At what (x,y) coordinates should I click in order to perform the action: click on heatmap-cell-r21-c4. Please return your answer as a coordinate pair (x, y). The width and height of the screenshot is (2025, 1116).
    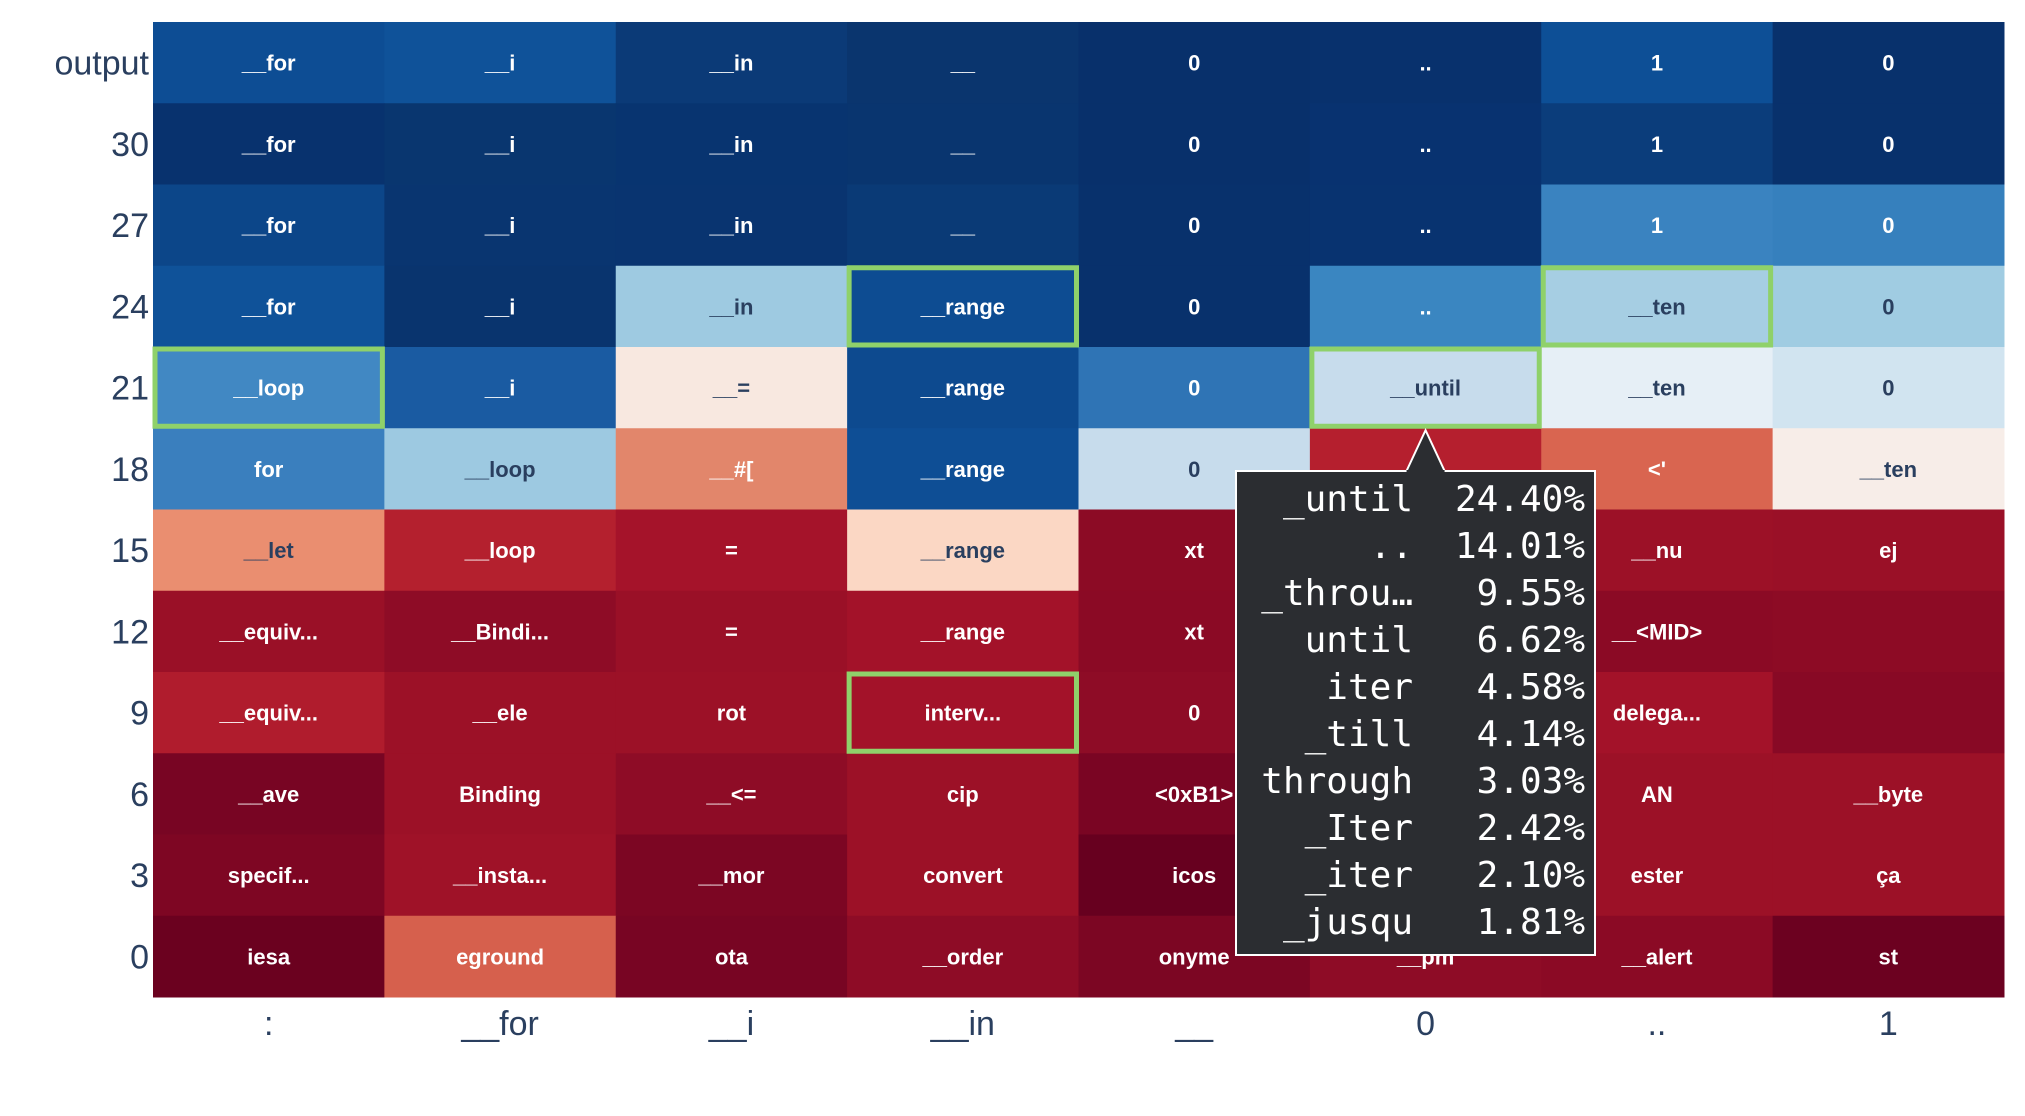
    Looking at the image, I should click on (1194, 388).